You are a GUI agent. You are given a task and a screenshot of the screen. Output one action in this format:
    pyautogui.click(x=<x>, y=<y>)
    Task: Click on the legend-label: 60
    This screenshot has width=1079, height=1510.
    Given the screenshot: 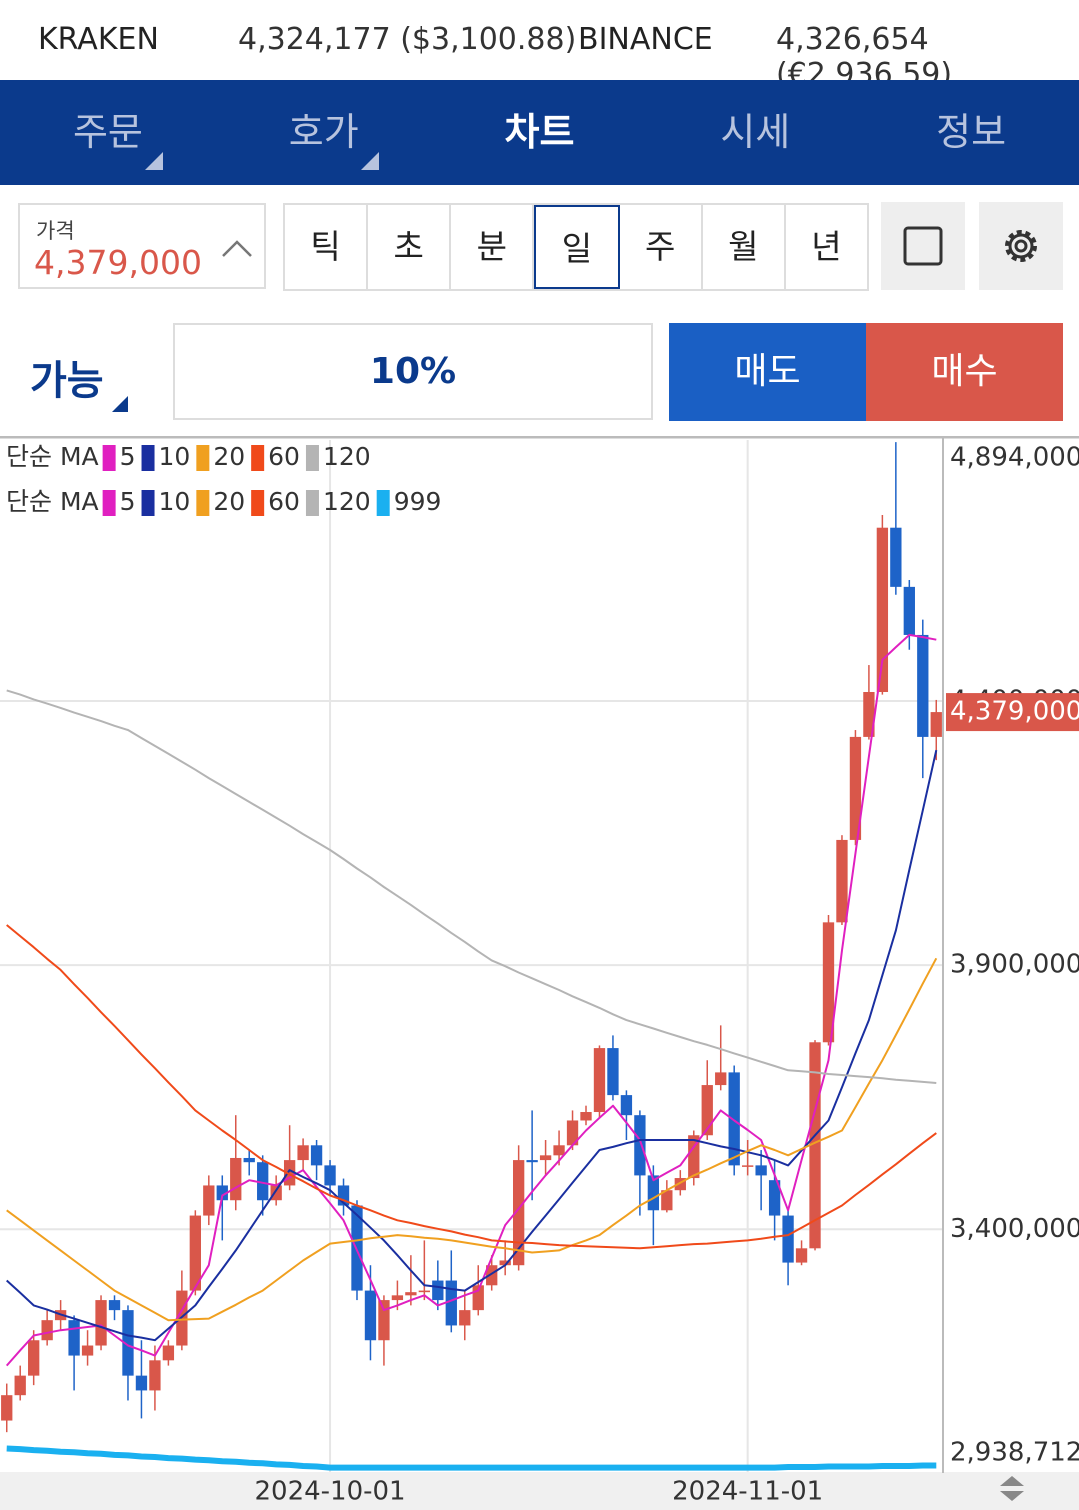 What is the action you would take?
    pyautogui.click(x=284, y=501)
    